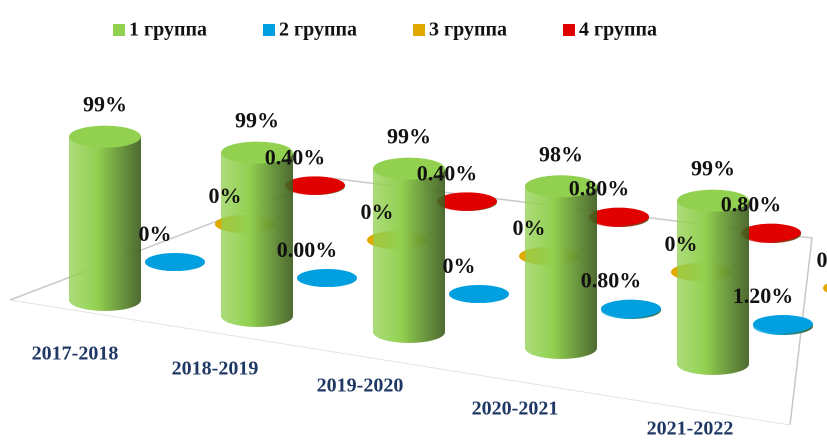  Describe the element at coordinates (618, 30) in the screenshot. I see `legend-label: 4 группа` at that location.